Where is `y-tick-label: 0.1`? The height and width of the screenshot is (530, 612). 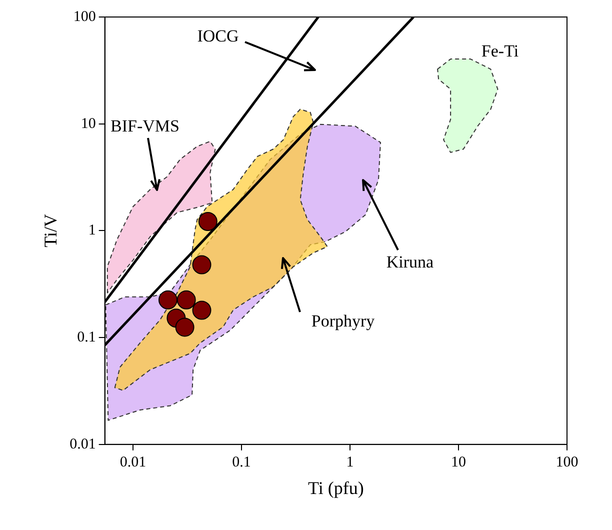
y-tick-label: 0.1 is located at coordinates (86, 337).